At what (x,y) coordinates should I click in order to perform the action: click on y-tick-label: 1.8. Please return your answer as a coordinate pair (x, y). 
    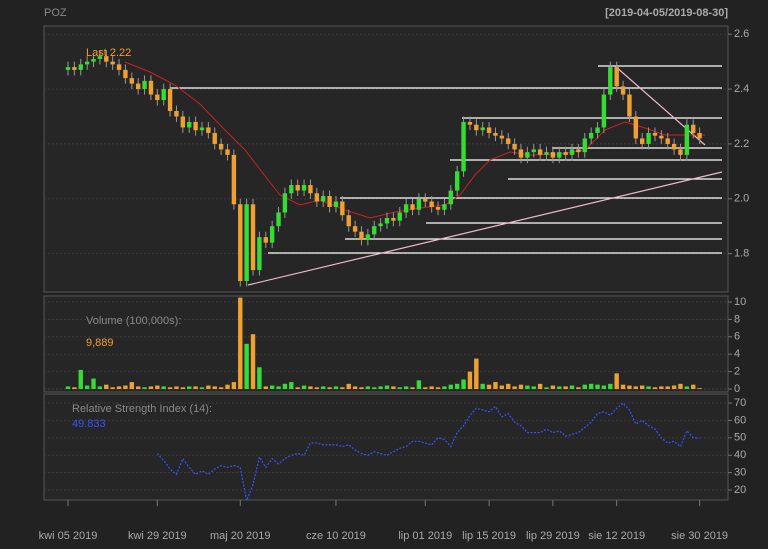
    Looking at the image, I should click on (741, 254).